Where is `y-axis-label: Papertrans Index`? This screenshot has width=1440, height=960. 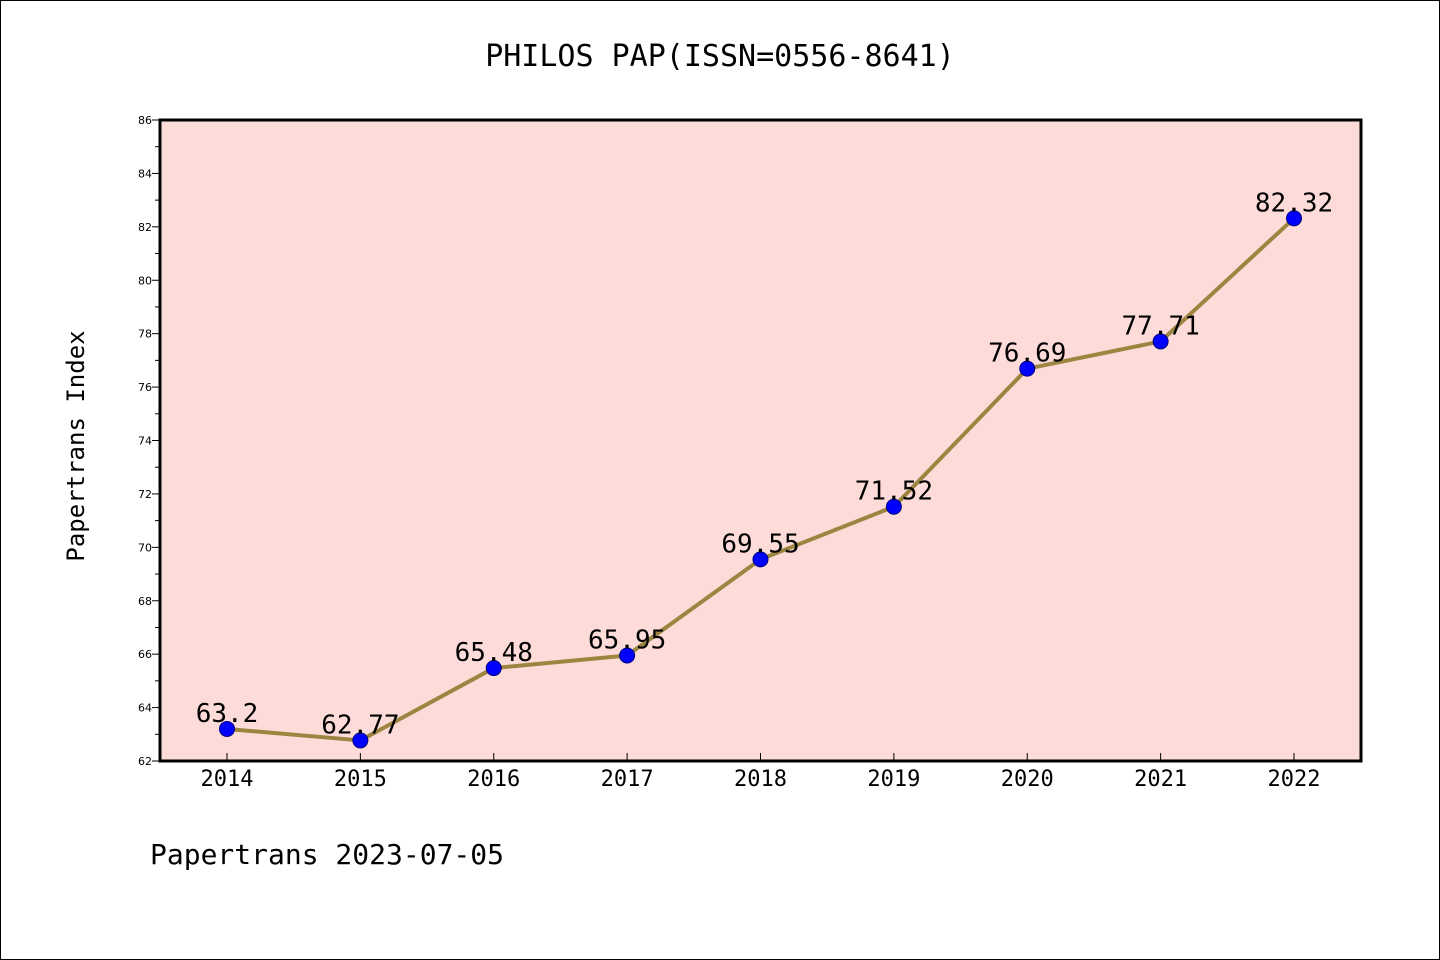
y-axis-label: Papertrans Index is located at coordinates (76, 445).